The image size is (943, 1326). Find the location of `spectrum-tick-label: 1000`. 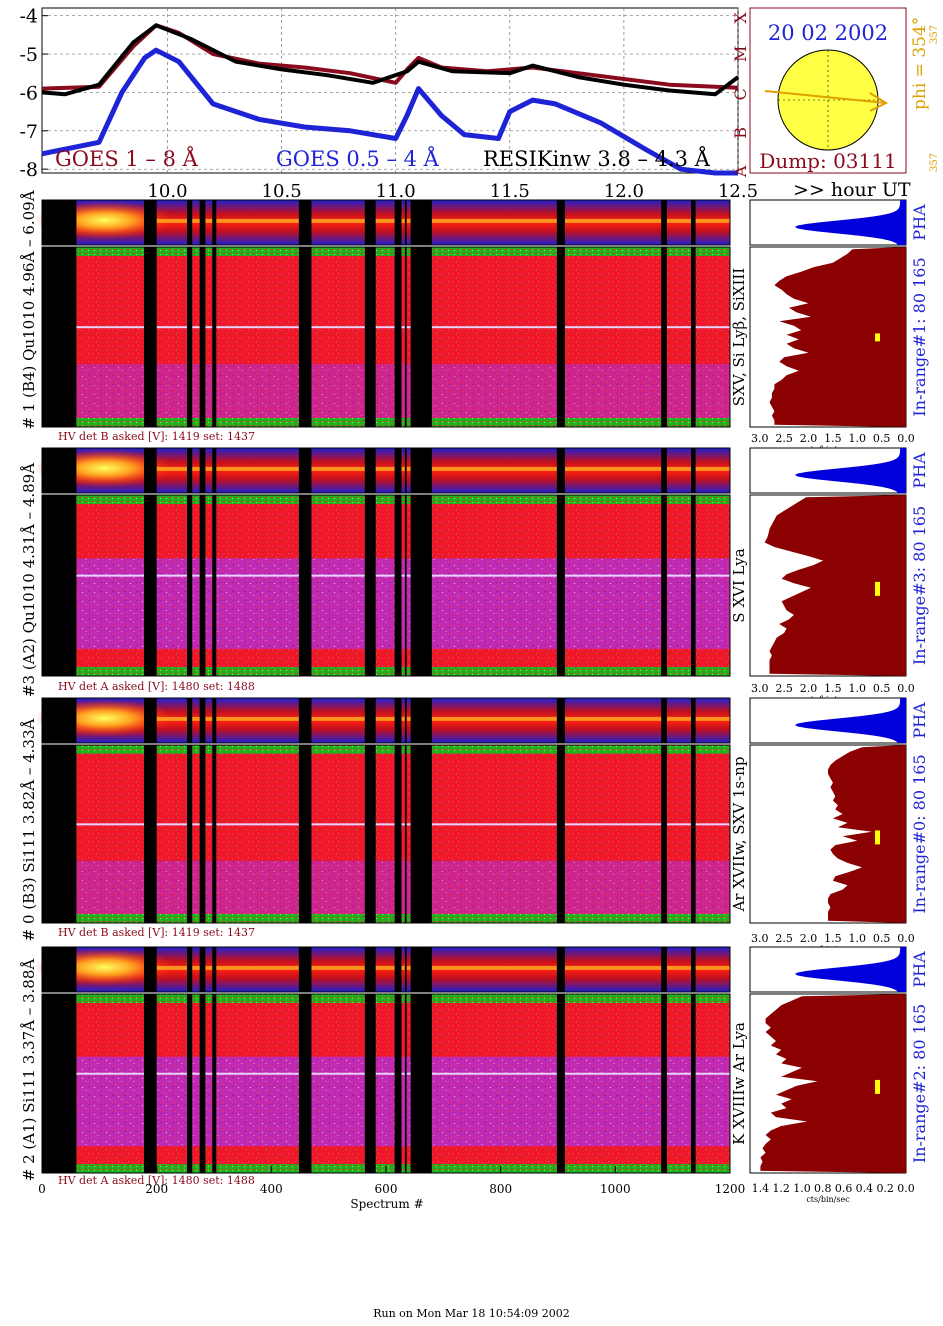

spectrum-tick-label: 1000 is located at coordinates (615, 1189).